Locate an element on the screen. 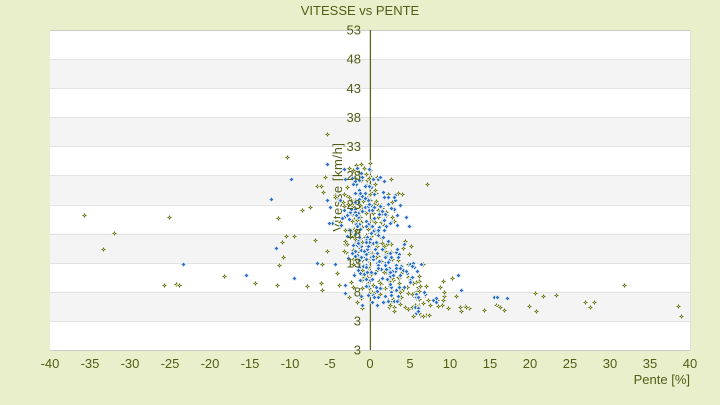 This screenshot has height=405, width=720. svg-text: 23 is located at coordinates (354, 204).